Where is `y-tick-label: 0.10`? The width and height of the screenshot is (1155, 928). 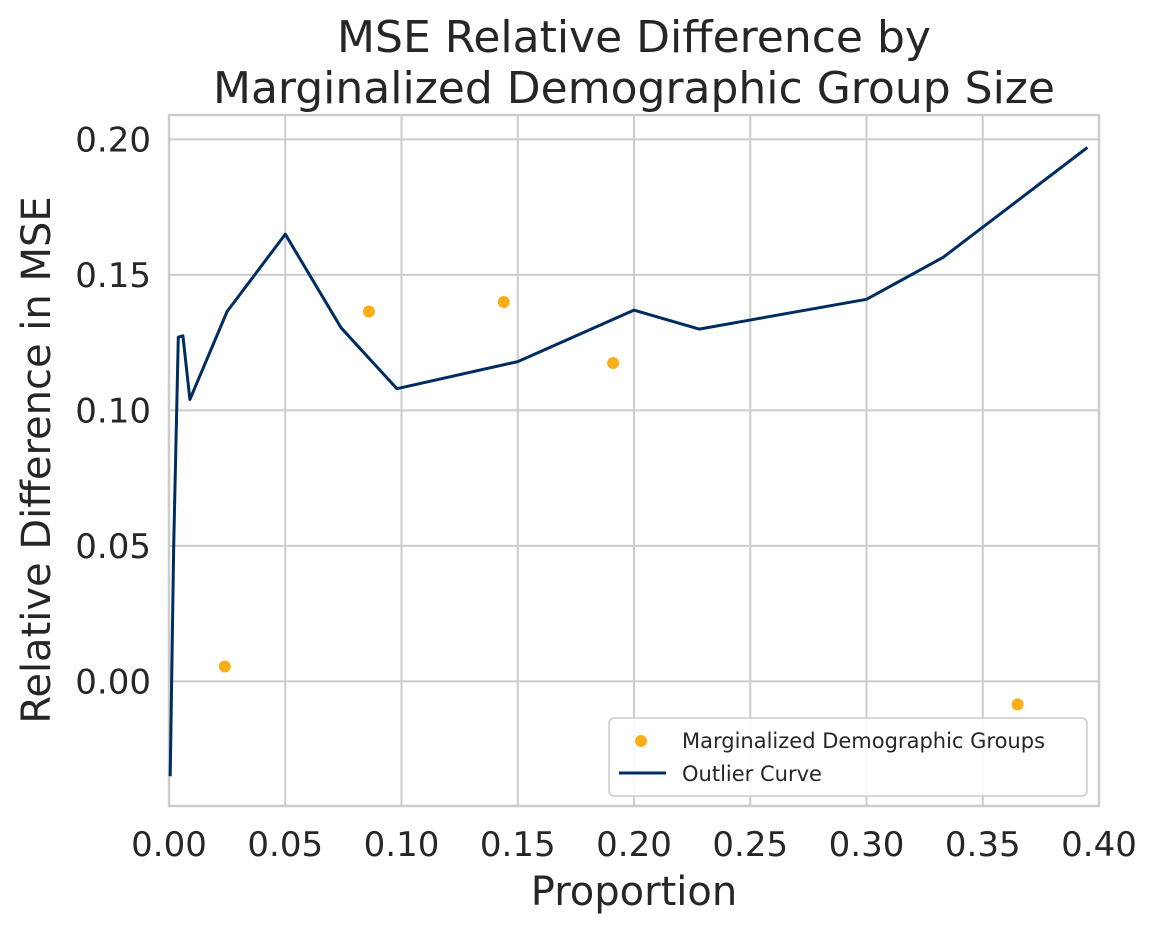 y-tick-label: 0.10 is located at coordinates (113, 411).